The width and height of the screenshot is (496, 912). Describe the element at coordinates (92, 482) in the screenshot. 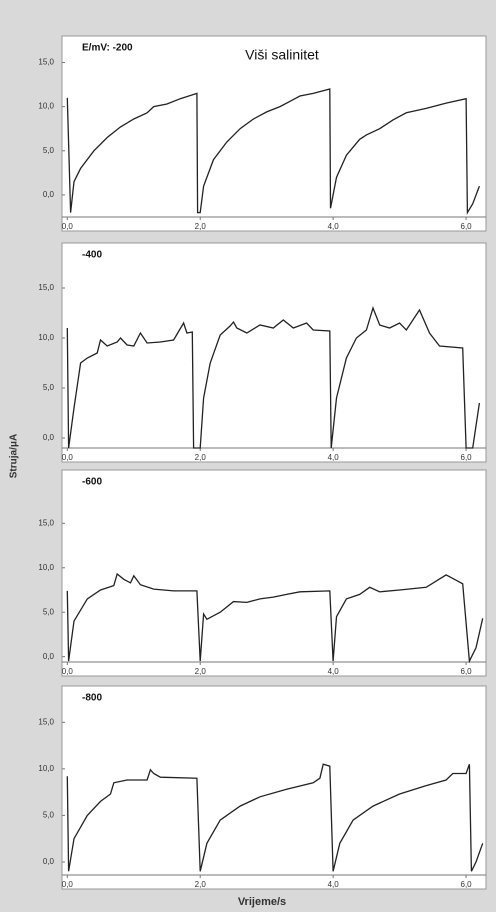

I see `panel-label: -600` at that location.